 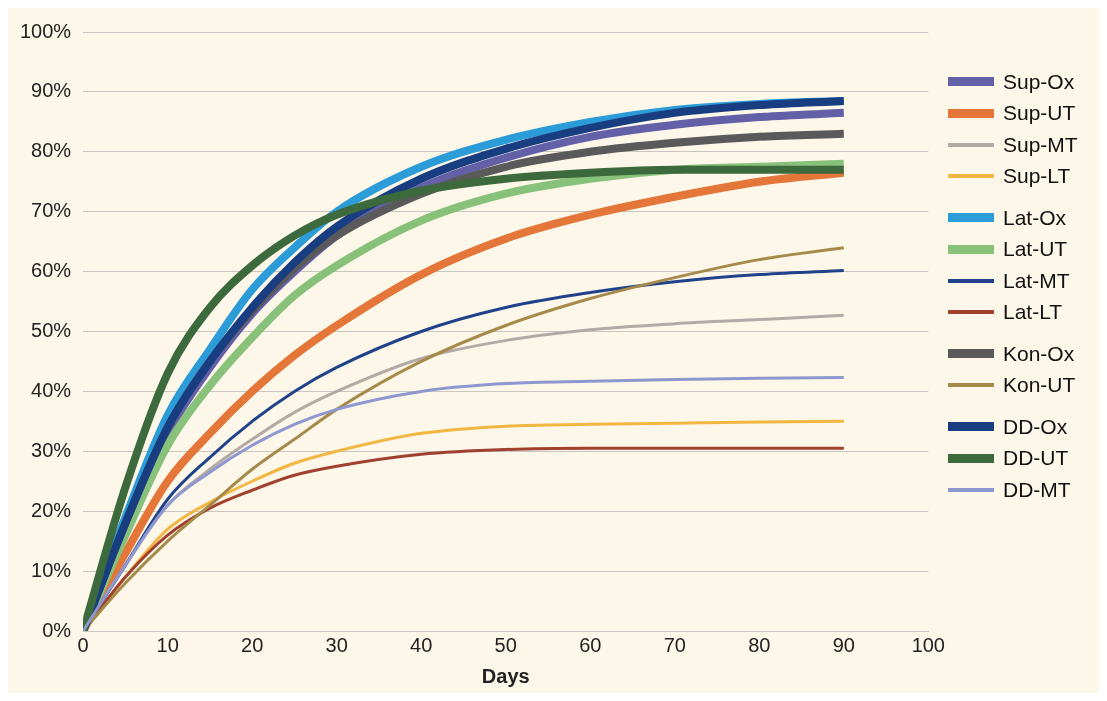 I want to click on legend-label: Sup-Ox, so click(x=1039, y=81).